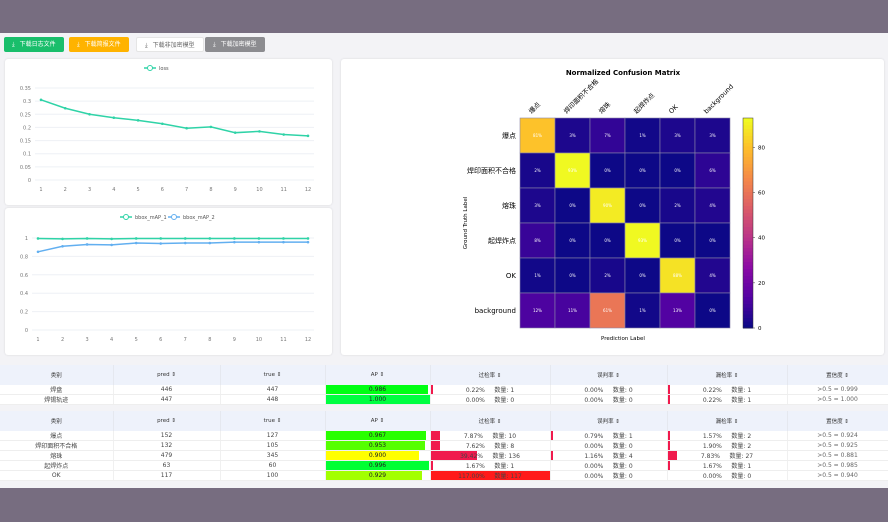 The width and height of the screenshot is (888, 522). What do you see at coordinates (25, 89) in the screenshot?
I see `y-tick-label: 0.35` at bounding box center [25, 89].